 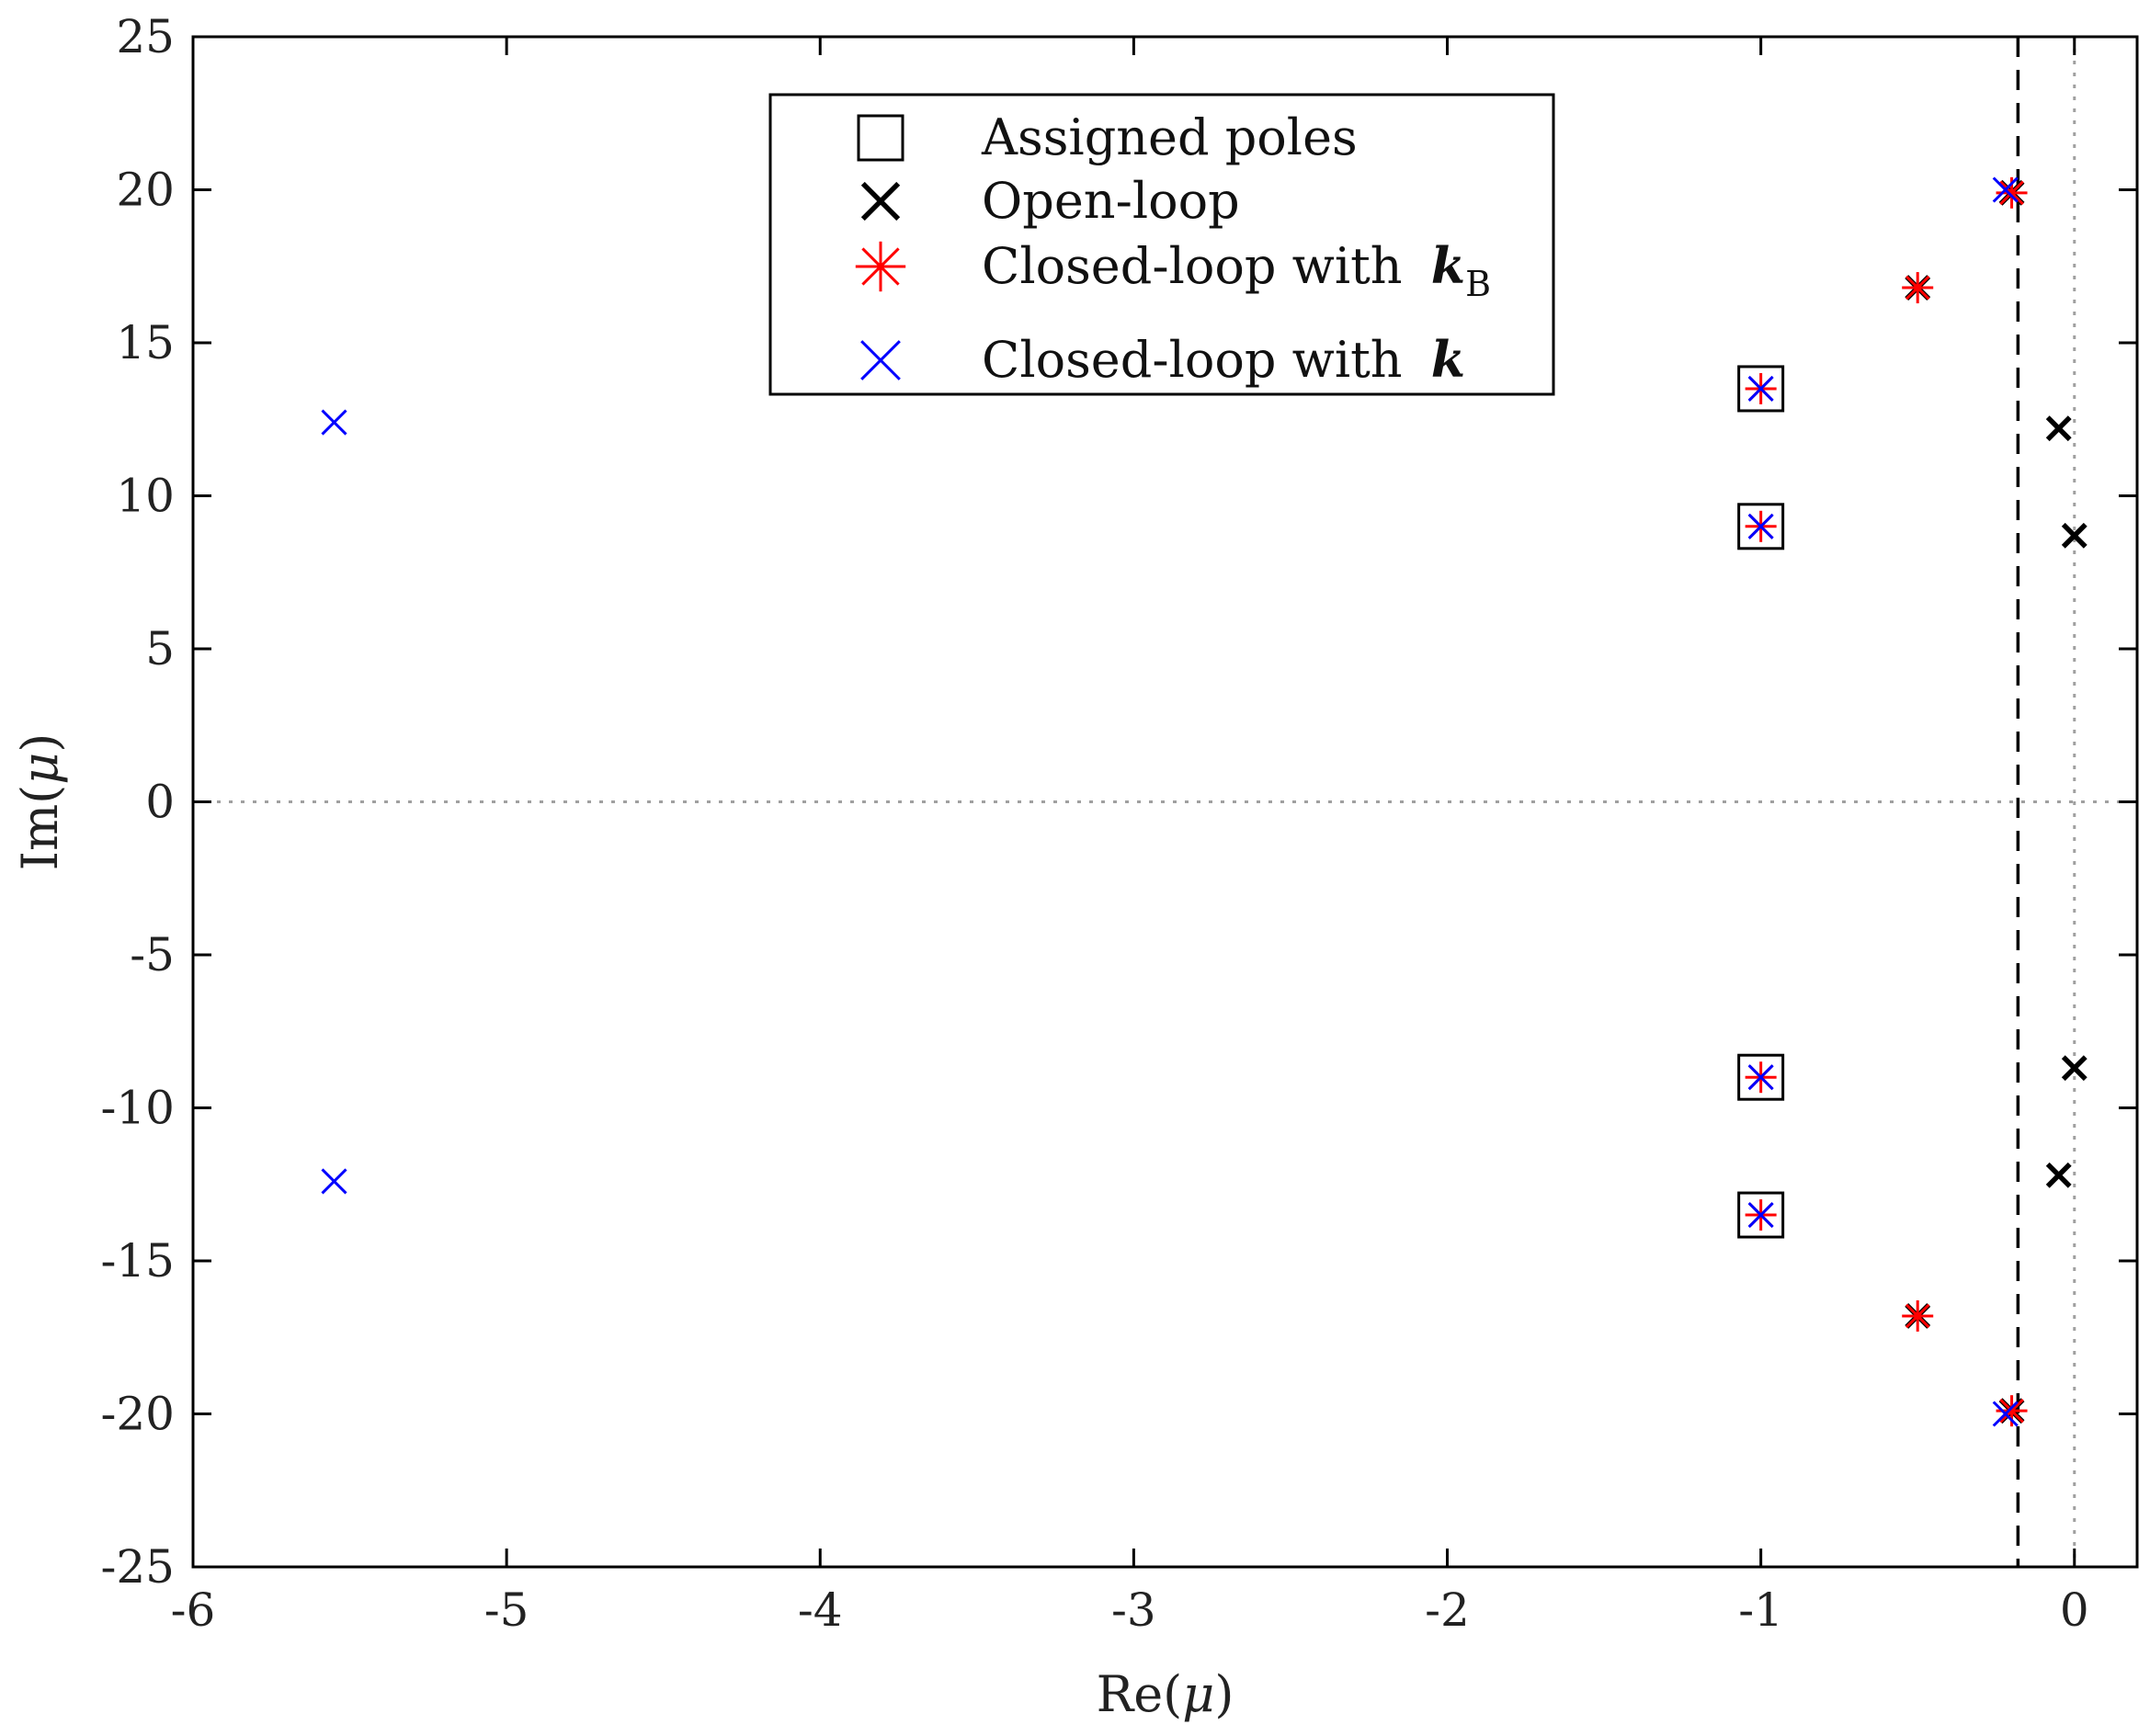 I want to click on x-tick-label: -5, so click(x=506, y=1610).